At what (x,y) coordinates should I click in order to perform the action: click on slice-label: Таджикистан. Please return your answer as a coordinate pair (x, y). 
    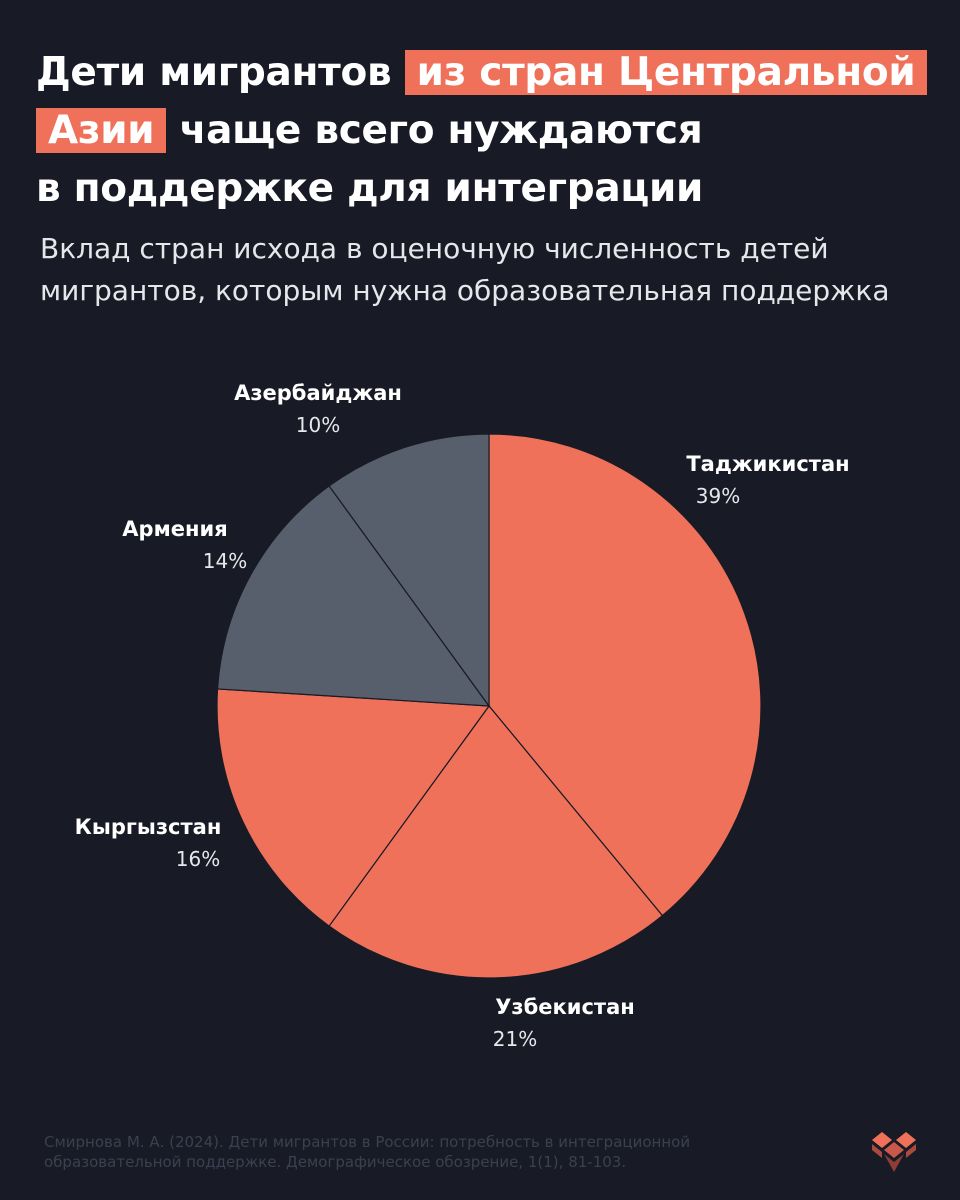
    Looking at the image, I should click on (767, 464).